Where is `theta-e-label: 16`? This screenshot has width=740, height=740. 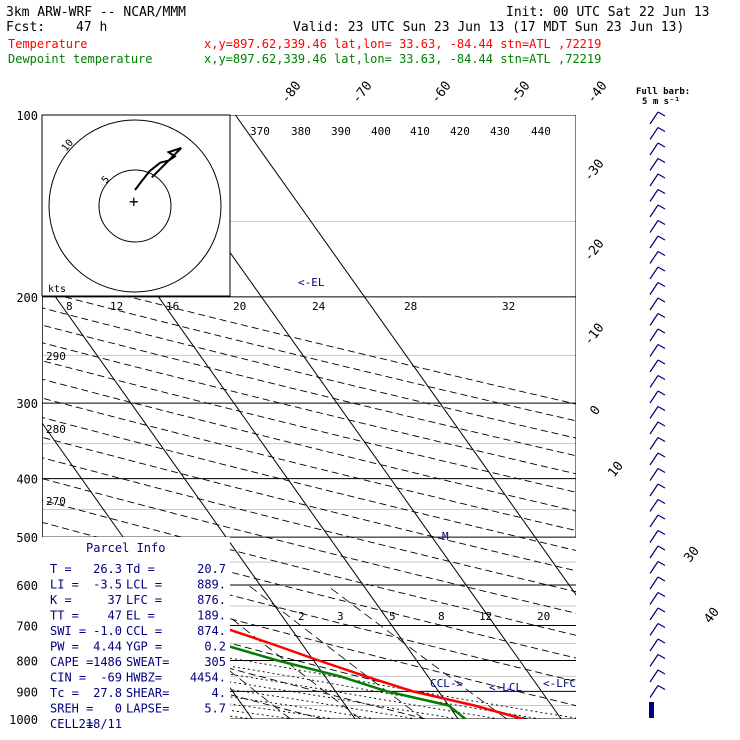
theta-e-label: 16 is located at coordinates (172, 306).